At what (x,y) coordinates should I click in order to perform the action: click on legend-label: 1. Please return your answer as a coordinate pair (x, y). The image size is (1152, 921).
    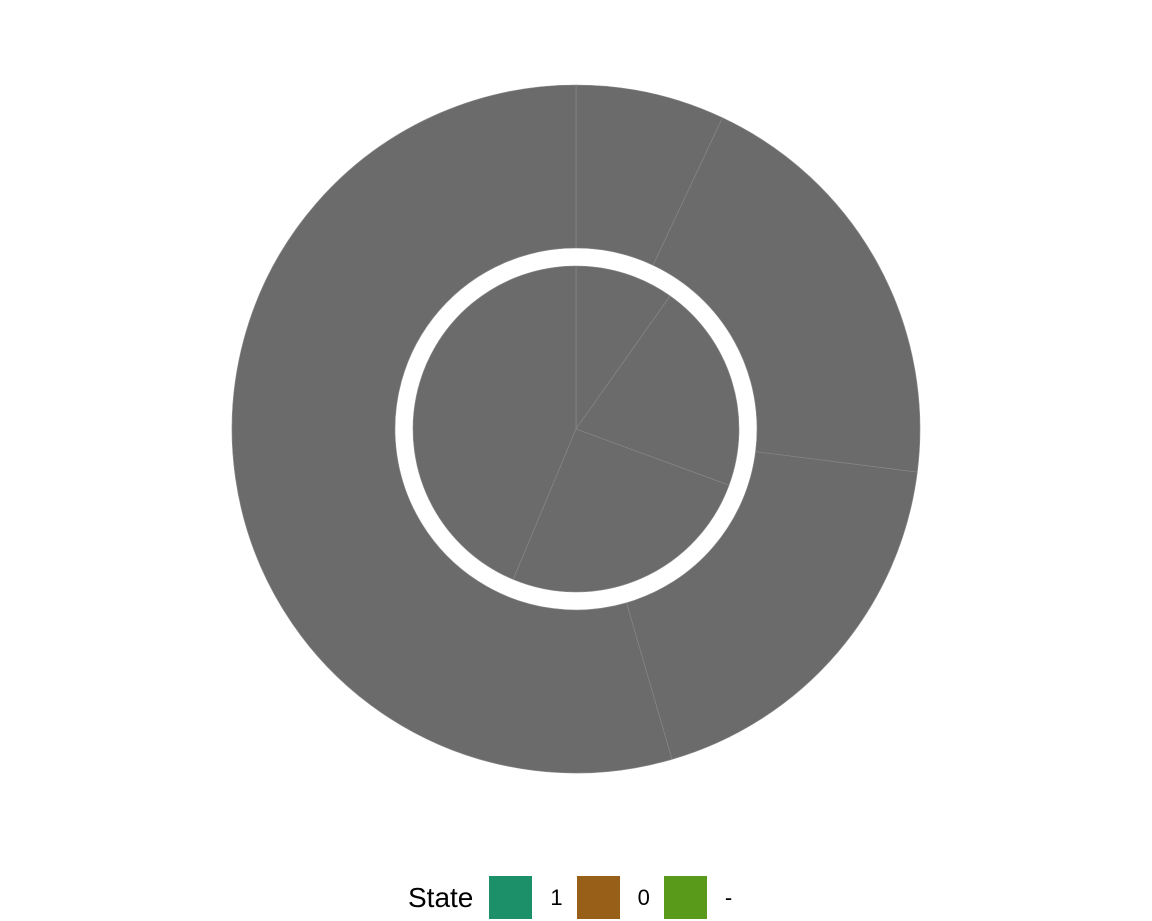
    Looking at the image, I should click on (556, 897).